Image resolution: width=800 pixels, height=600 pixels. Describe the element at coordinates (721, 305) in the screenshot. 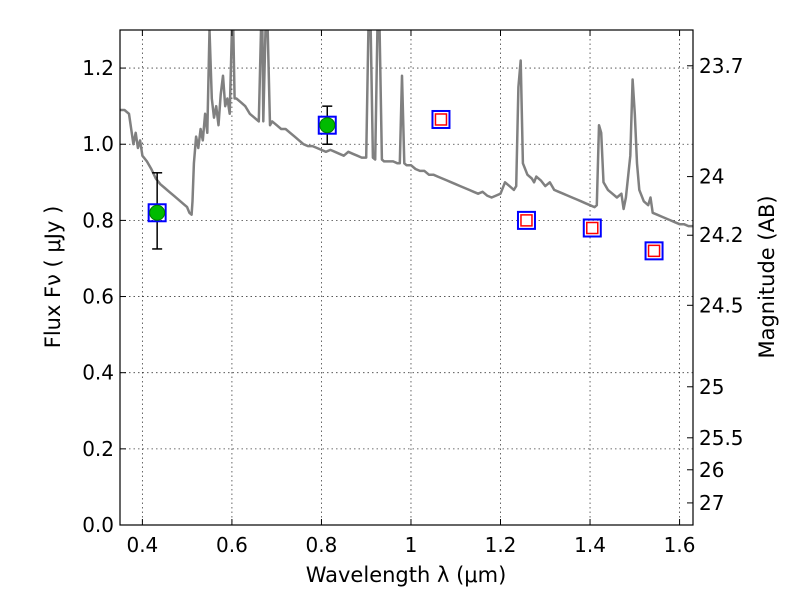

I see `right-tick-label: 24.5` at that location.